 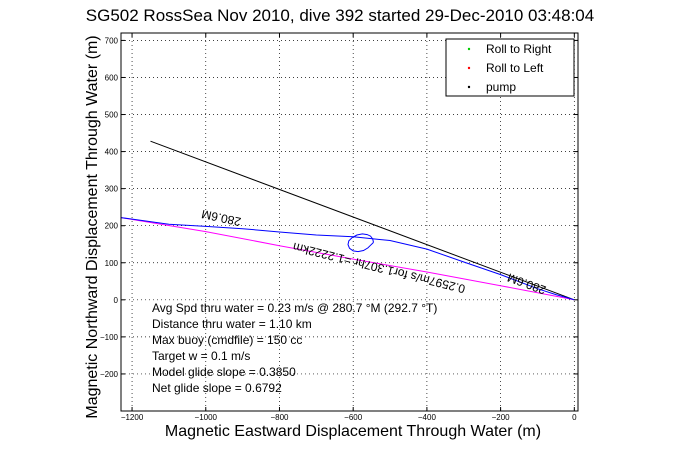 What do you see at coordinates (515, 68) in the screenshot?
I see `legend-label: Roll to Left` at bounding box center [515, 68].